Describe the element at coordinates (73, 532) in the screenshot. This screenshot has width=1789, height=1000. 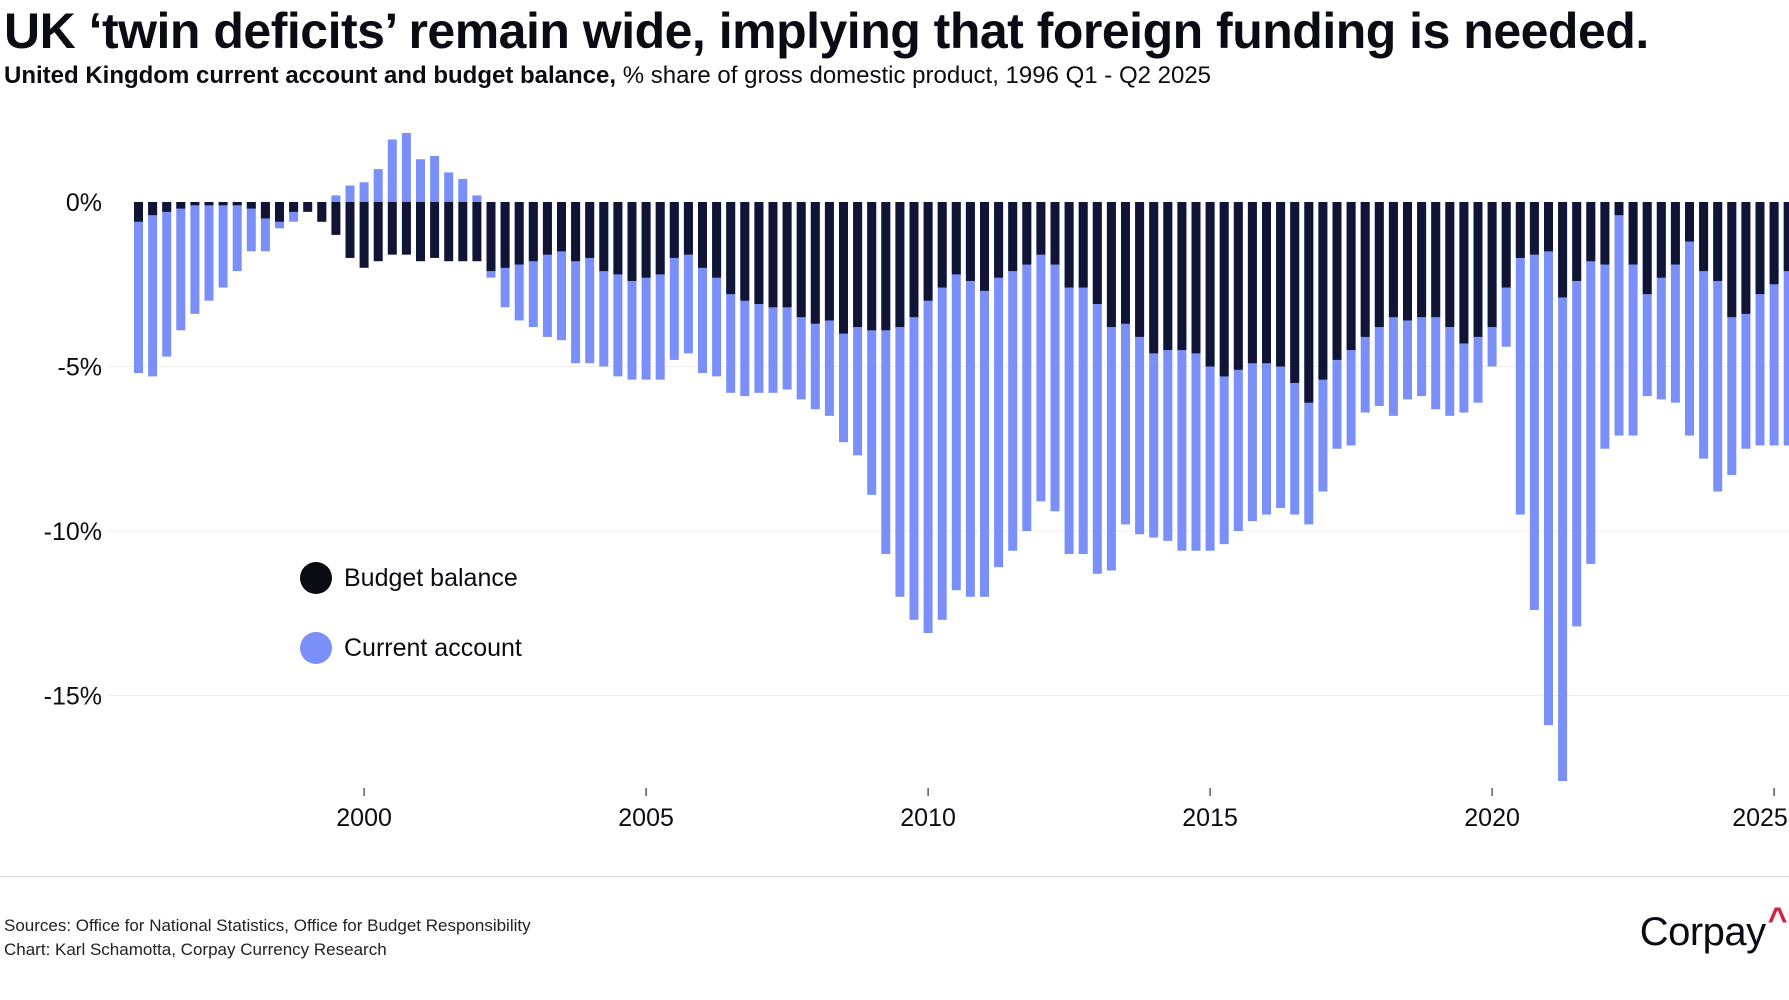
I see `y-tick-label: -10%` at that location.